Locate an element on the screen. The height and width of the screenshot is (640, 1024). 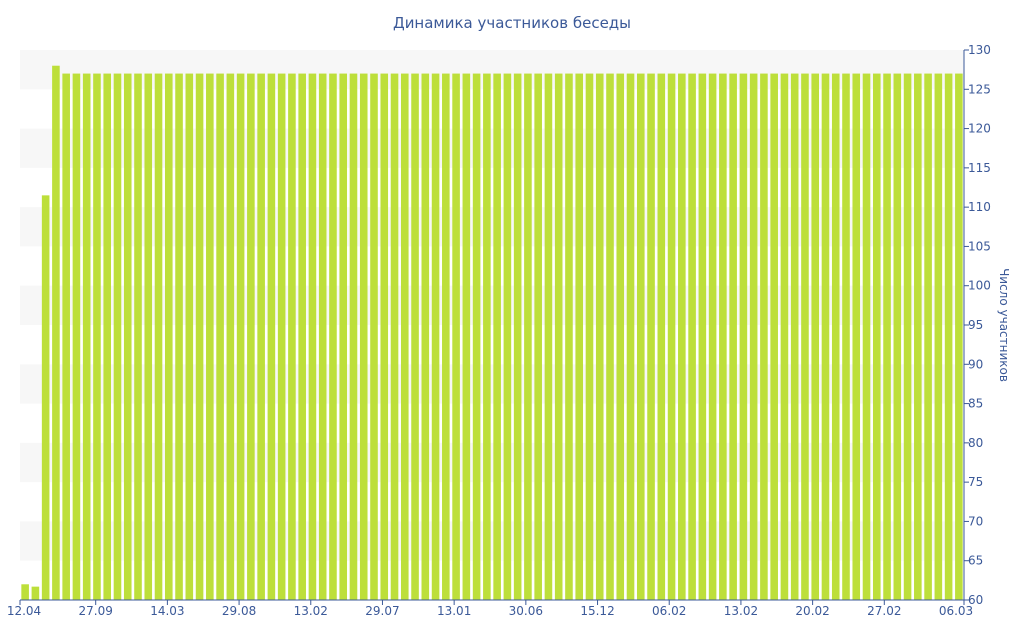
y-axis: 60 65 70 75 80 85 90 95 100 105 110 115 120 125 130 is located at coordinates (977, 325).